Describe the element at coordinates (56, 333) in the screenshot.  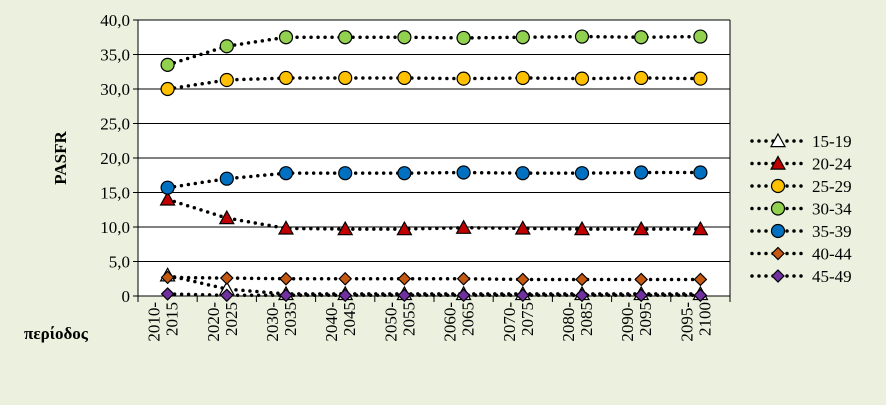
I see `x-axis-title: περίοδος` at that location.